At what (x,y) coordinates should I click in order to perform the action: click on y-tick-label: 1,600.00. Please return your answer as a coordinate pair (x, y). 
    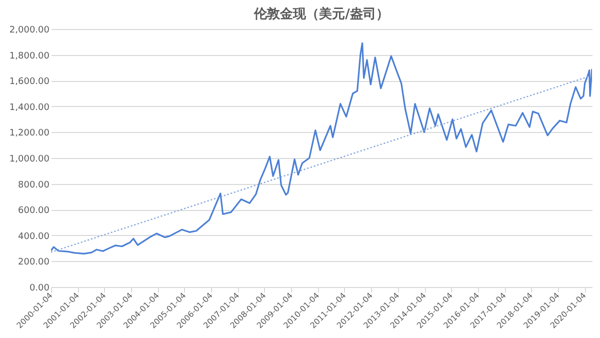
    Looking at the image, I should click on (29, 82).